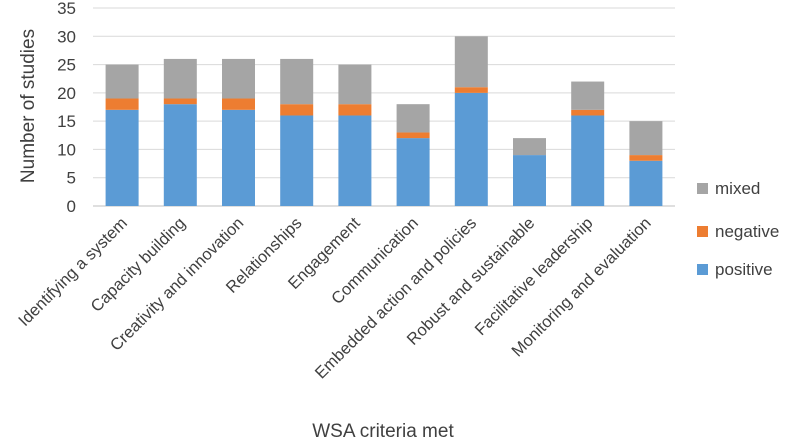 This screenshot has width=787, height=444. What do you see at coordinates (66, 9) in the screenshot?
I see `y-tick-label: 35` at bounding box center [66, 9].